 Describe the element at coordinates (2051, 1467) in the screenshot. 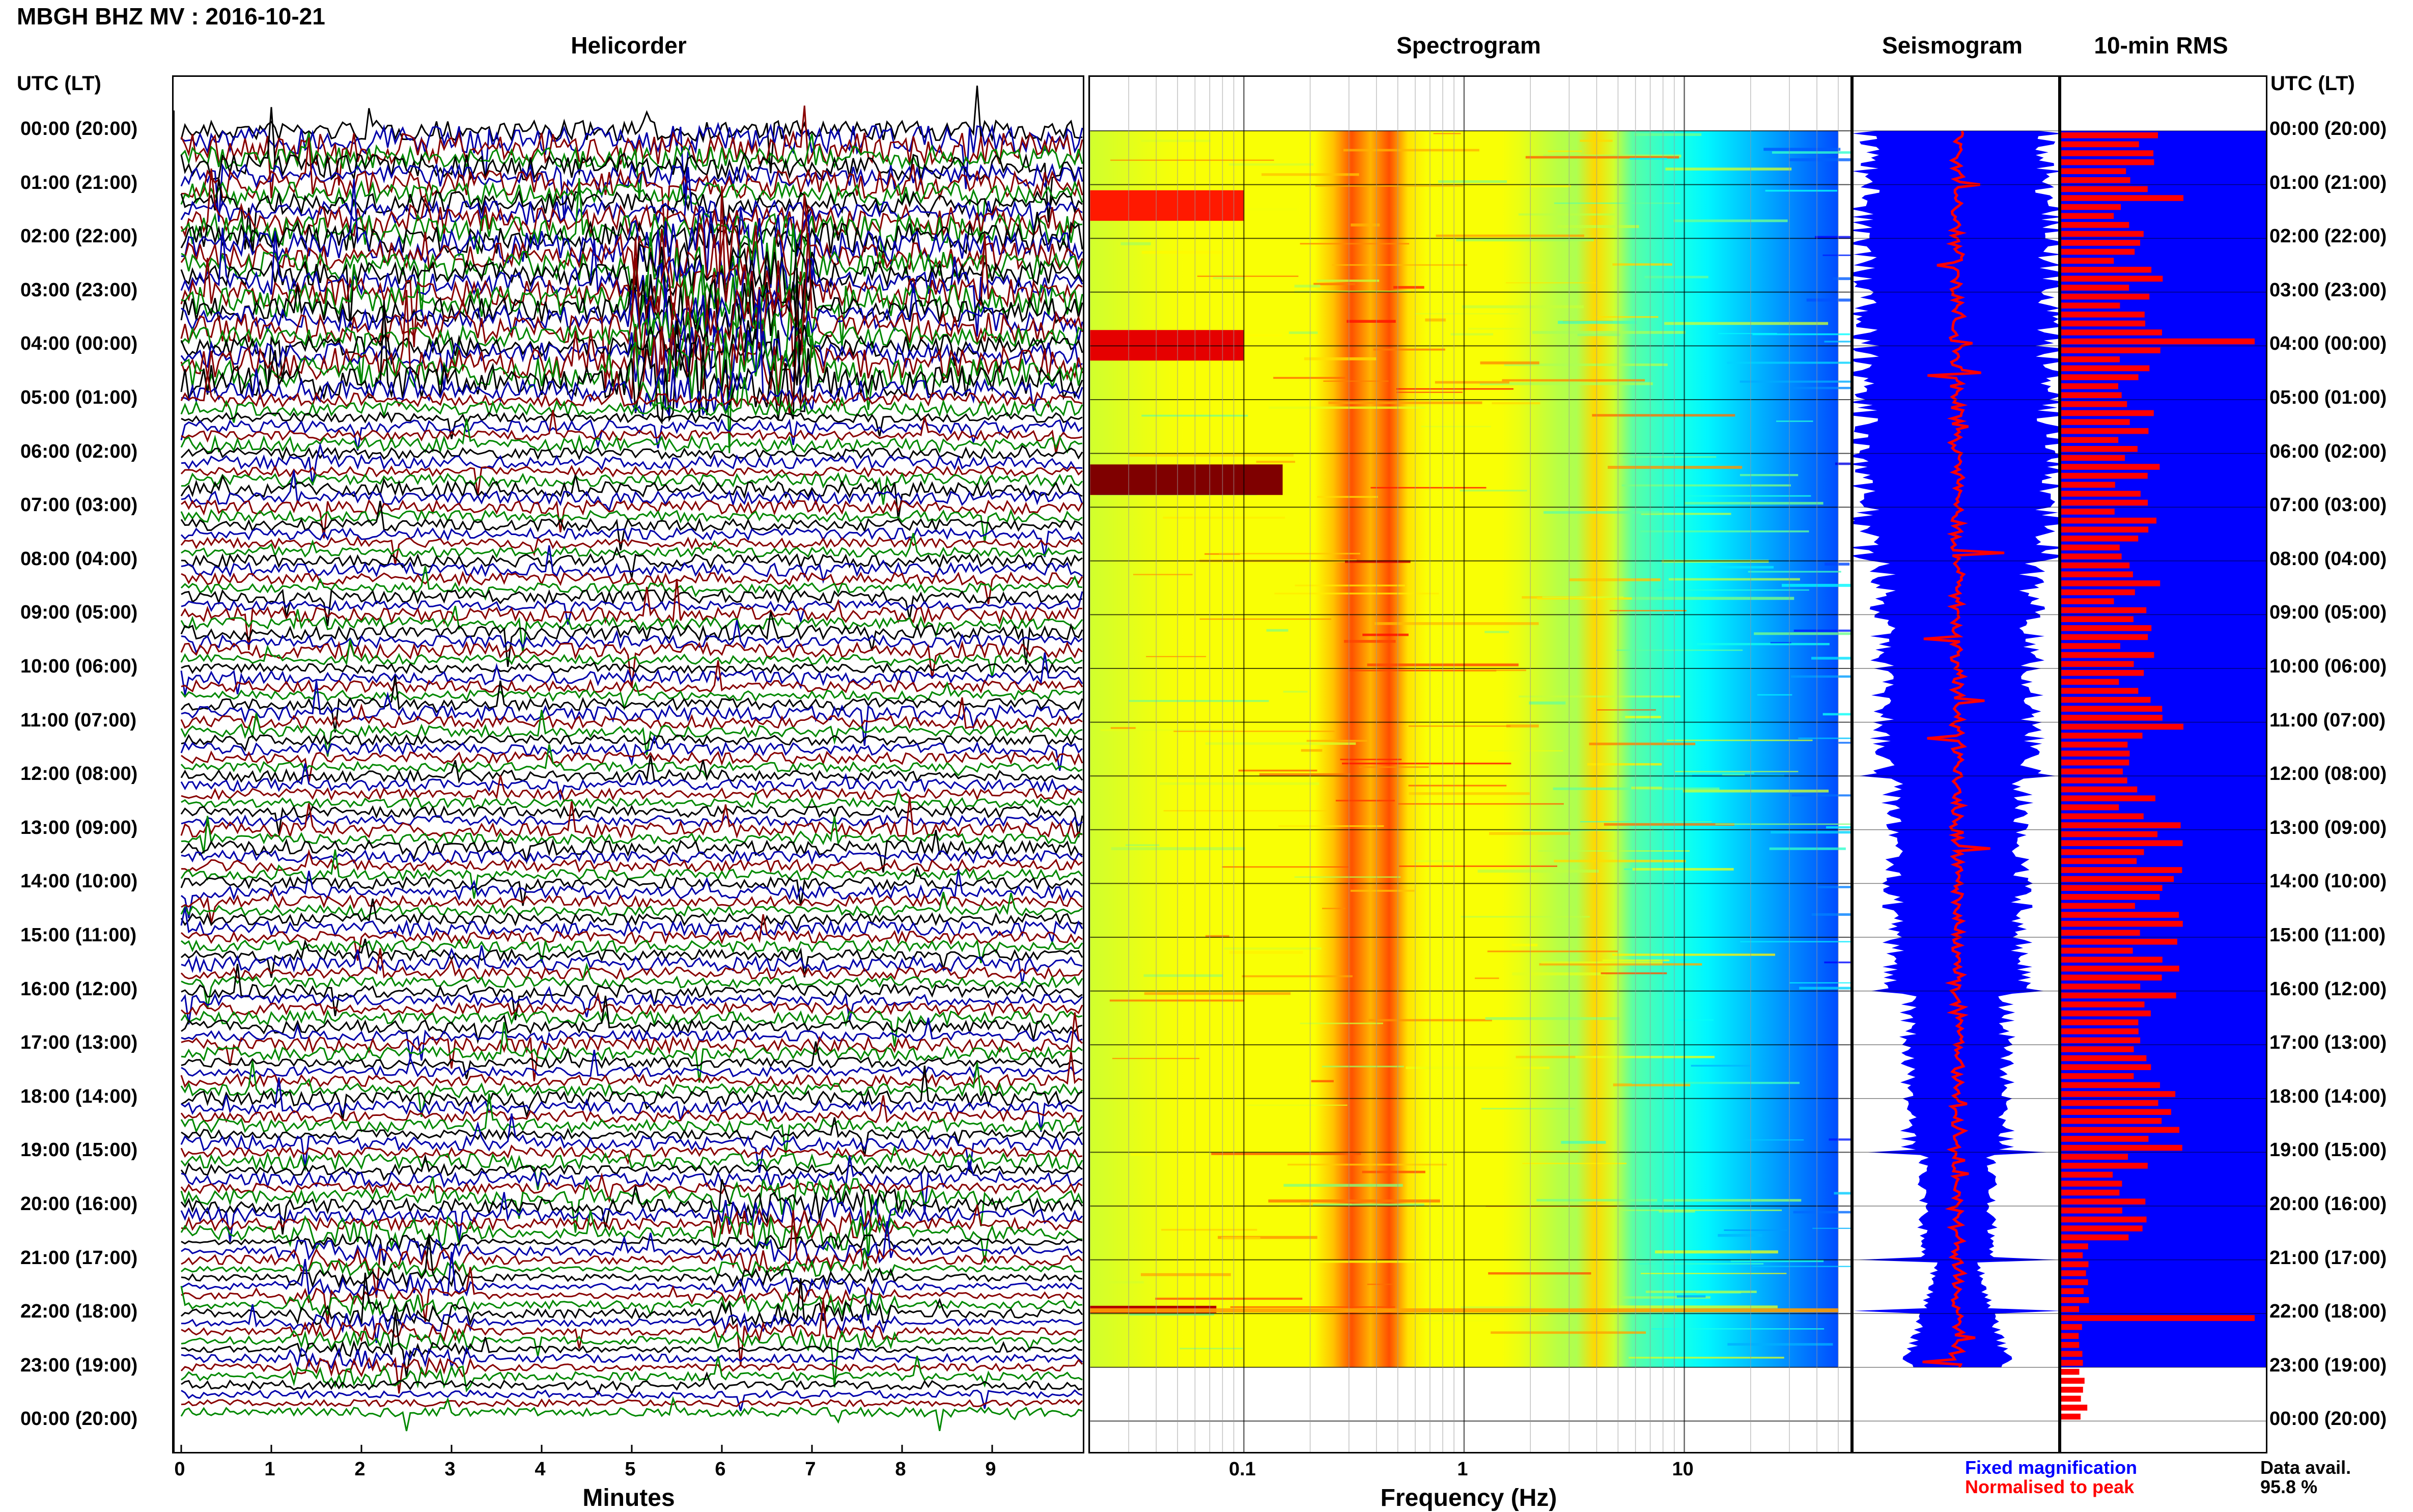

I see `legend-fixed-magnification: Fixed magnification` at that location.